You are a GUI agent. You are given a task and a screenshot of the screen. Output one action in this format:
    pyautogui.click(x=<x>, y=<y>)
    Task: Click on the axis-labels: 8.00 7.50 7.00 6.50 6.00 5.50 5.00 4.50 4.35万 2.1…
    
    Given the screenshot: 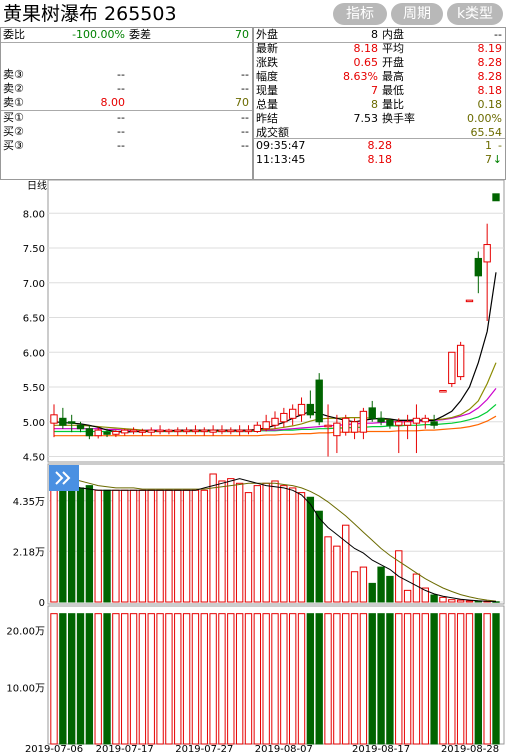 What is the action you would take?
    pyautogui.click(x=25, y=451)
    